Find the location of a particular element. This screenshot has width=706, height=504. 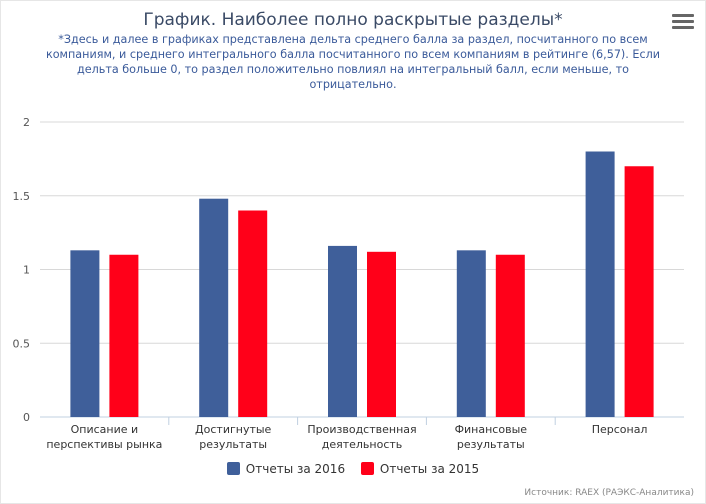

x-tick-label-line: Описание и is located at coordinates (105, 429).